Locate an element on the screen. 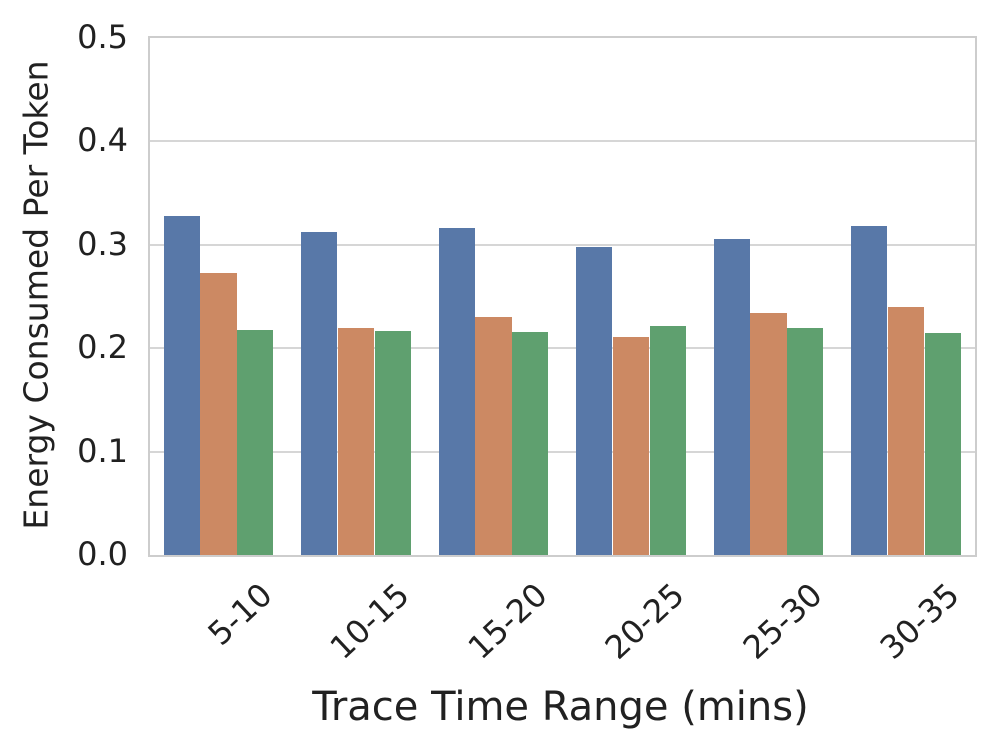 Image resolution: width=996 pixels, height=747 pixels. x-tick-label-5-10: 5-10 is located at coordinates (240, 614).